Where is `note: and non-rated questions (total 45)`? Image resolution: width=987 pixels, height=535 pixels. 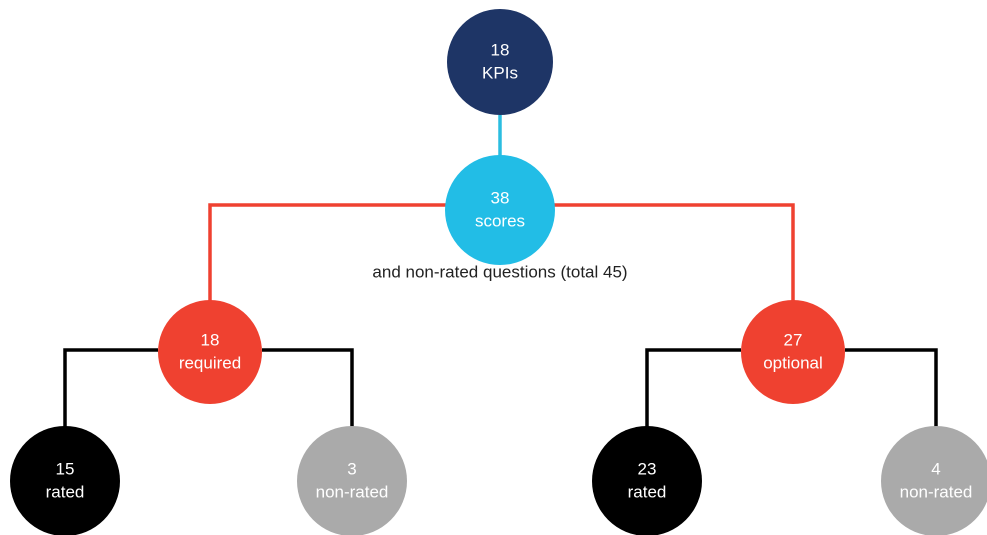 note: and non-rated questions (total 45) is located at coordinates (499, 271).